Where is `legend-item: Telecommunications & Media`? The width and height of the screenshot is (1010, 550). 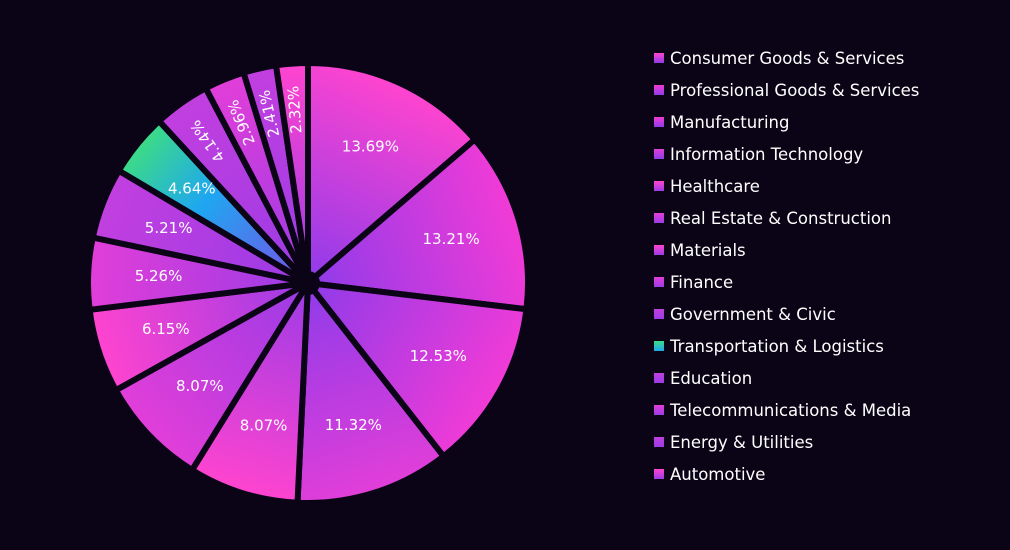
legend-item: Telecommunications & Media is located at coordinates (786, 410).